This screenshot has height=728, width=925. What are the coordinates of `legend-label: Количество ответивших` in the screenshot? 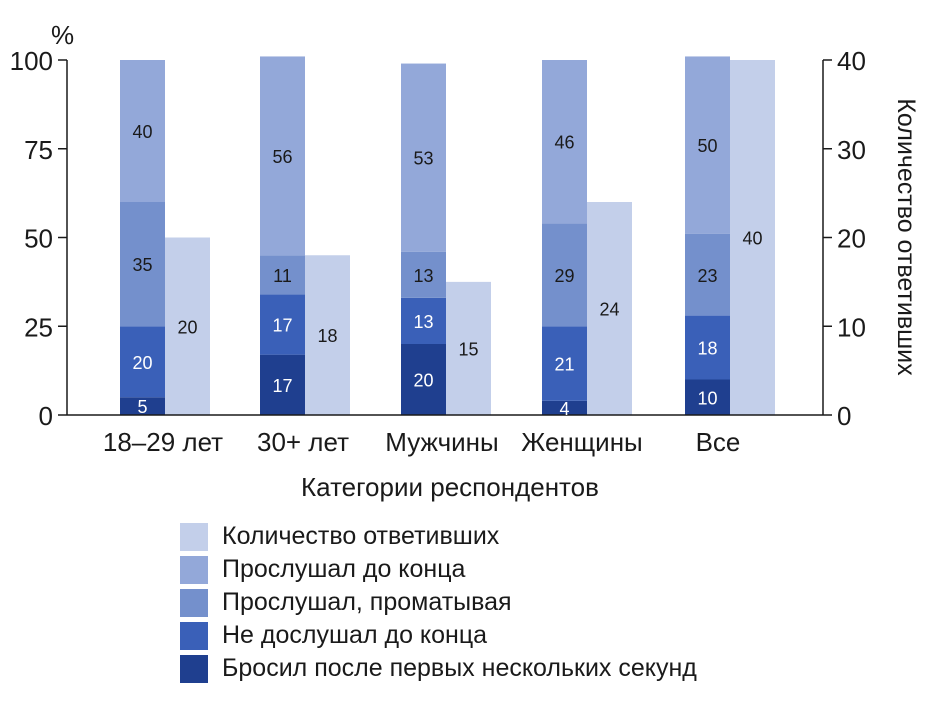 It's located at (361, 536).